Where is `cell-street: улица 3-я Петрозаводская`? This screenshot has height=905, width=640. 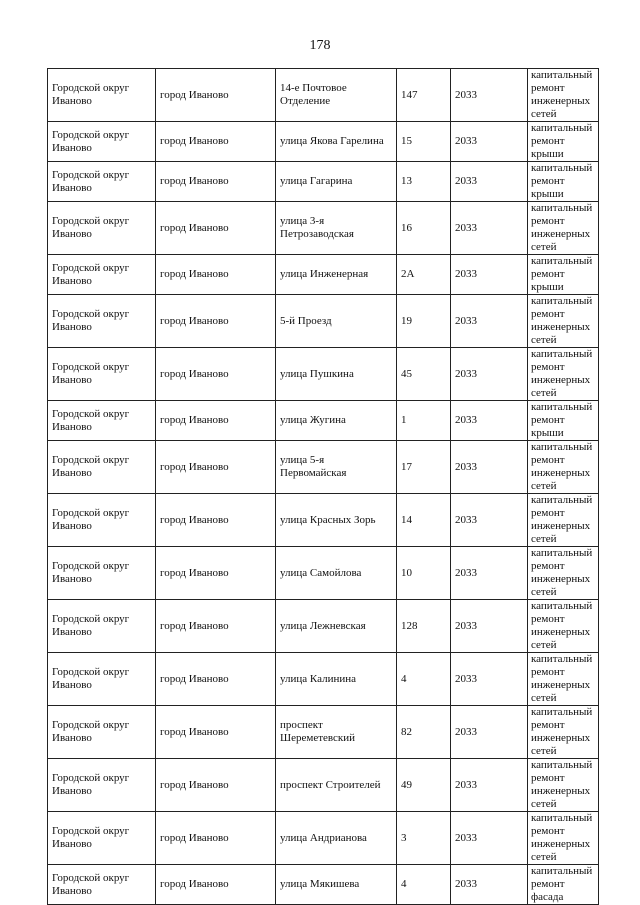 cell-street: улица 3-я Петрозаводская is located at coordinates (336, 228).